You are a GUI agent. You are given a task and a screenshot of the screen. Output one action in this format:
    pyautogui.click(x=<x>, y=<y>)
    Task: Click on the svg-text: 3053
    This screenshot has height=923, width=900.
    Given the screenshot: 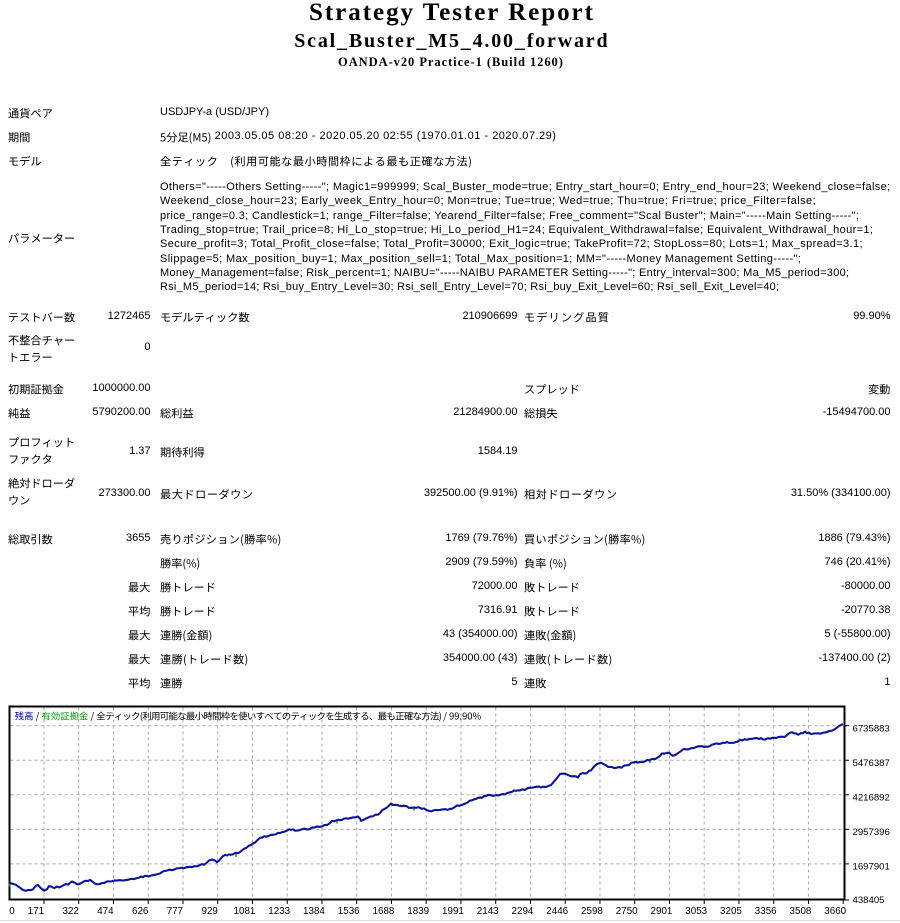 What is the action you would take?
    pyautogui.click(x=696, y=911)
    